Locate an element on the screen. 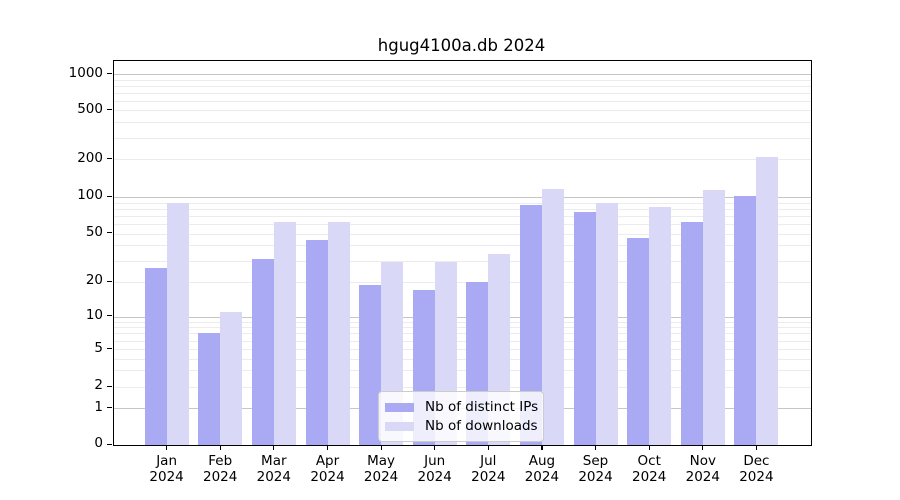 The width and height of the screenshot is (900, 500). downloads-swatch-icon is located at coordinates (399, 426).